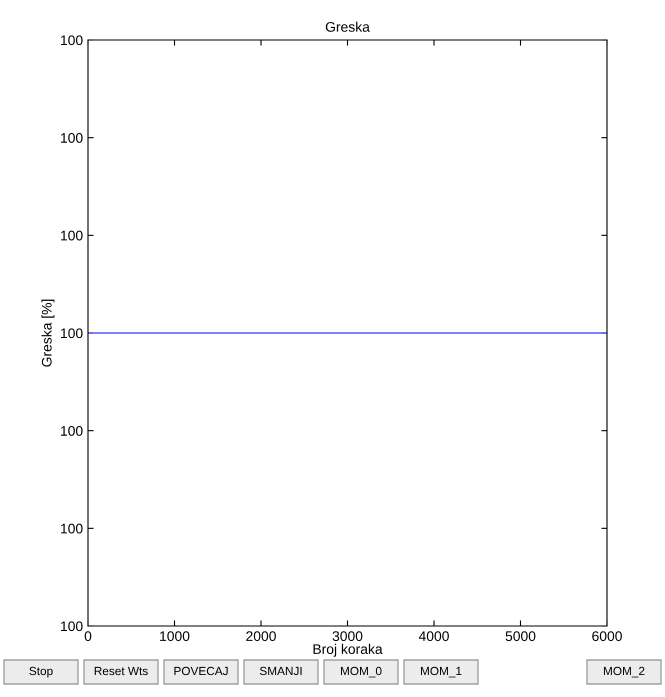 The width and height of the screenshot is (665, 697). I want to click on x-tick-label: 5000, so click(521, 636).